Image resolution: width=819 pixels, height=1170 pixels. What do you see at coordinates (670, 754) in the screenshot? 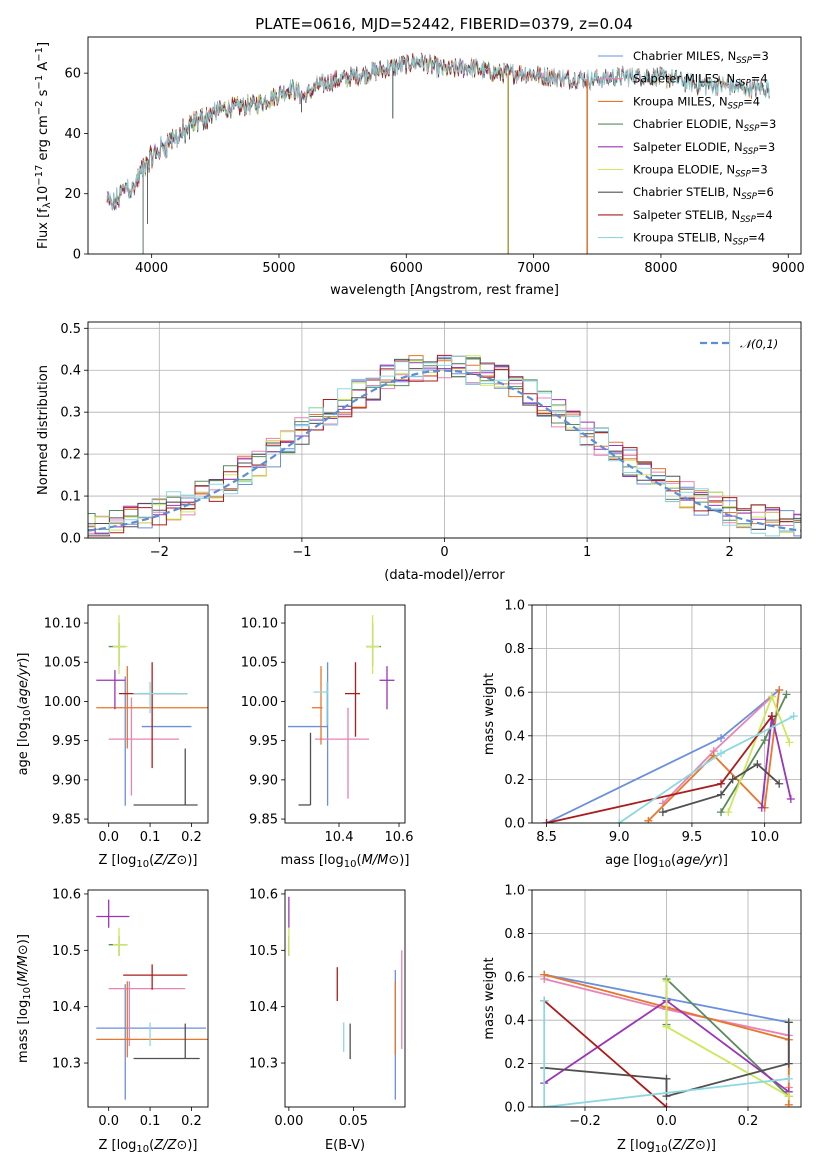
I see `plot-area-weight-vs-age` at bounding box center [670, 754].